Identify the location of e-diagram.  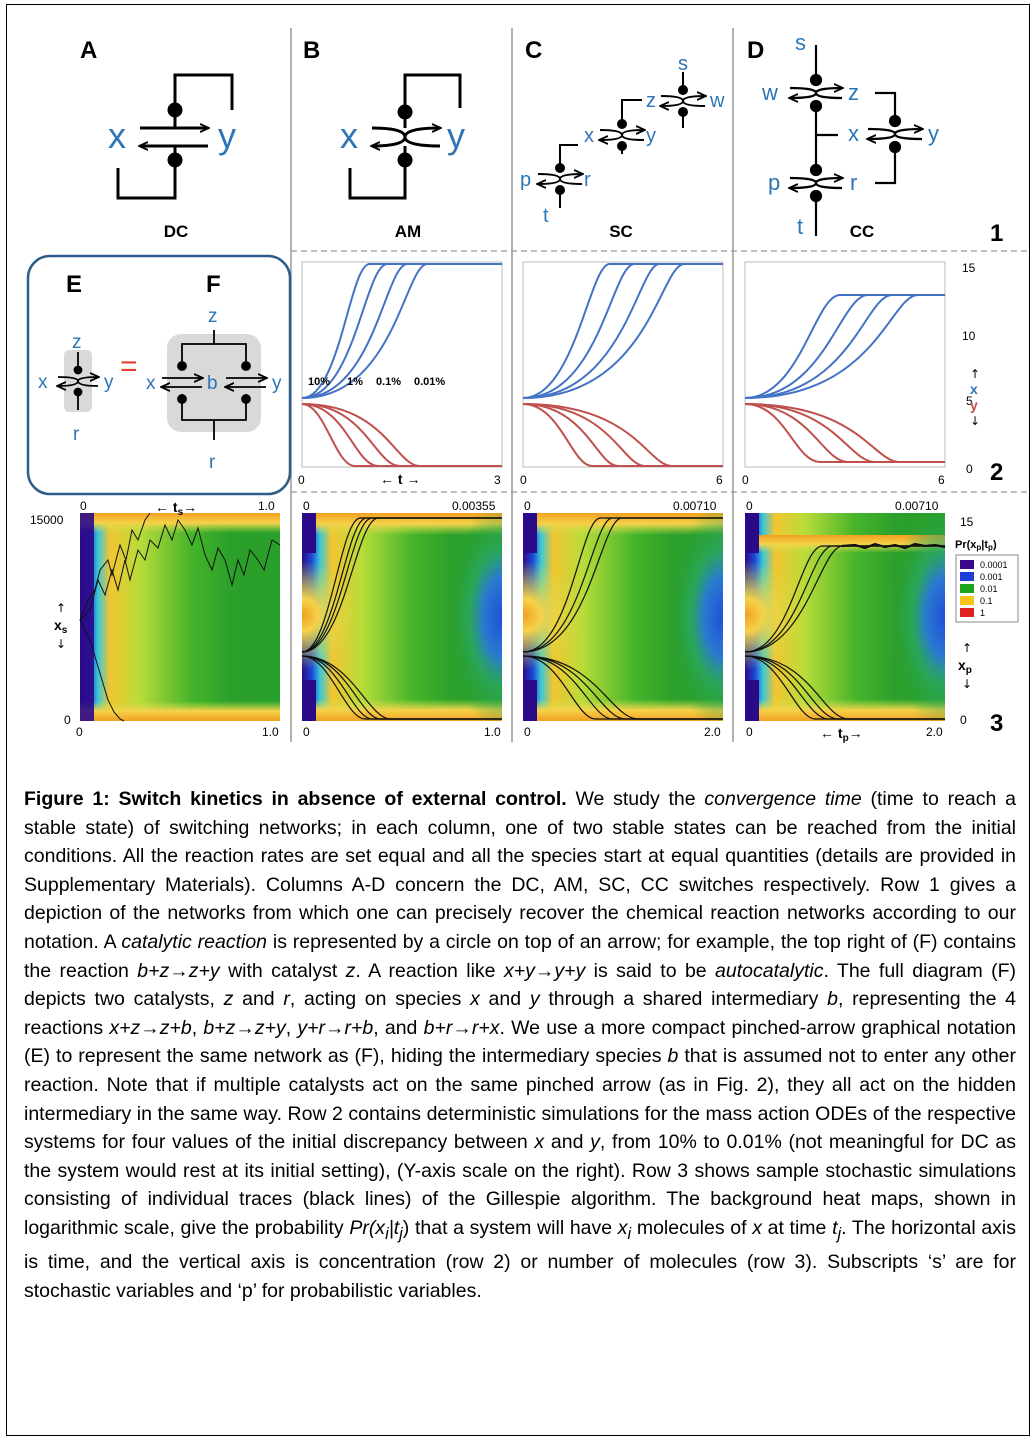
(78, 381).